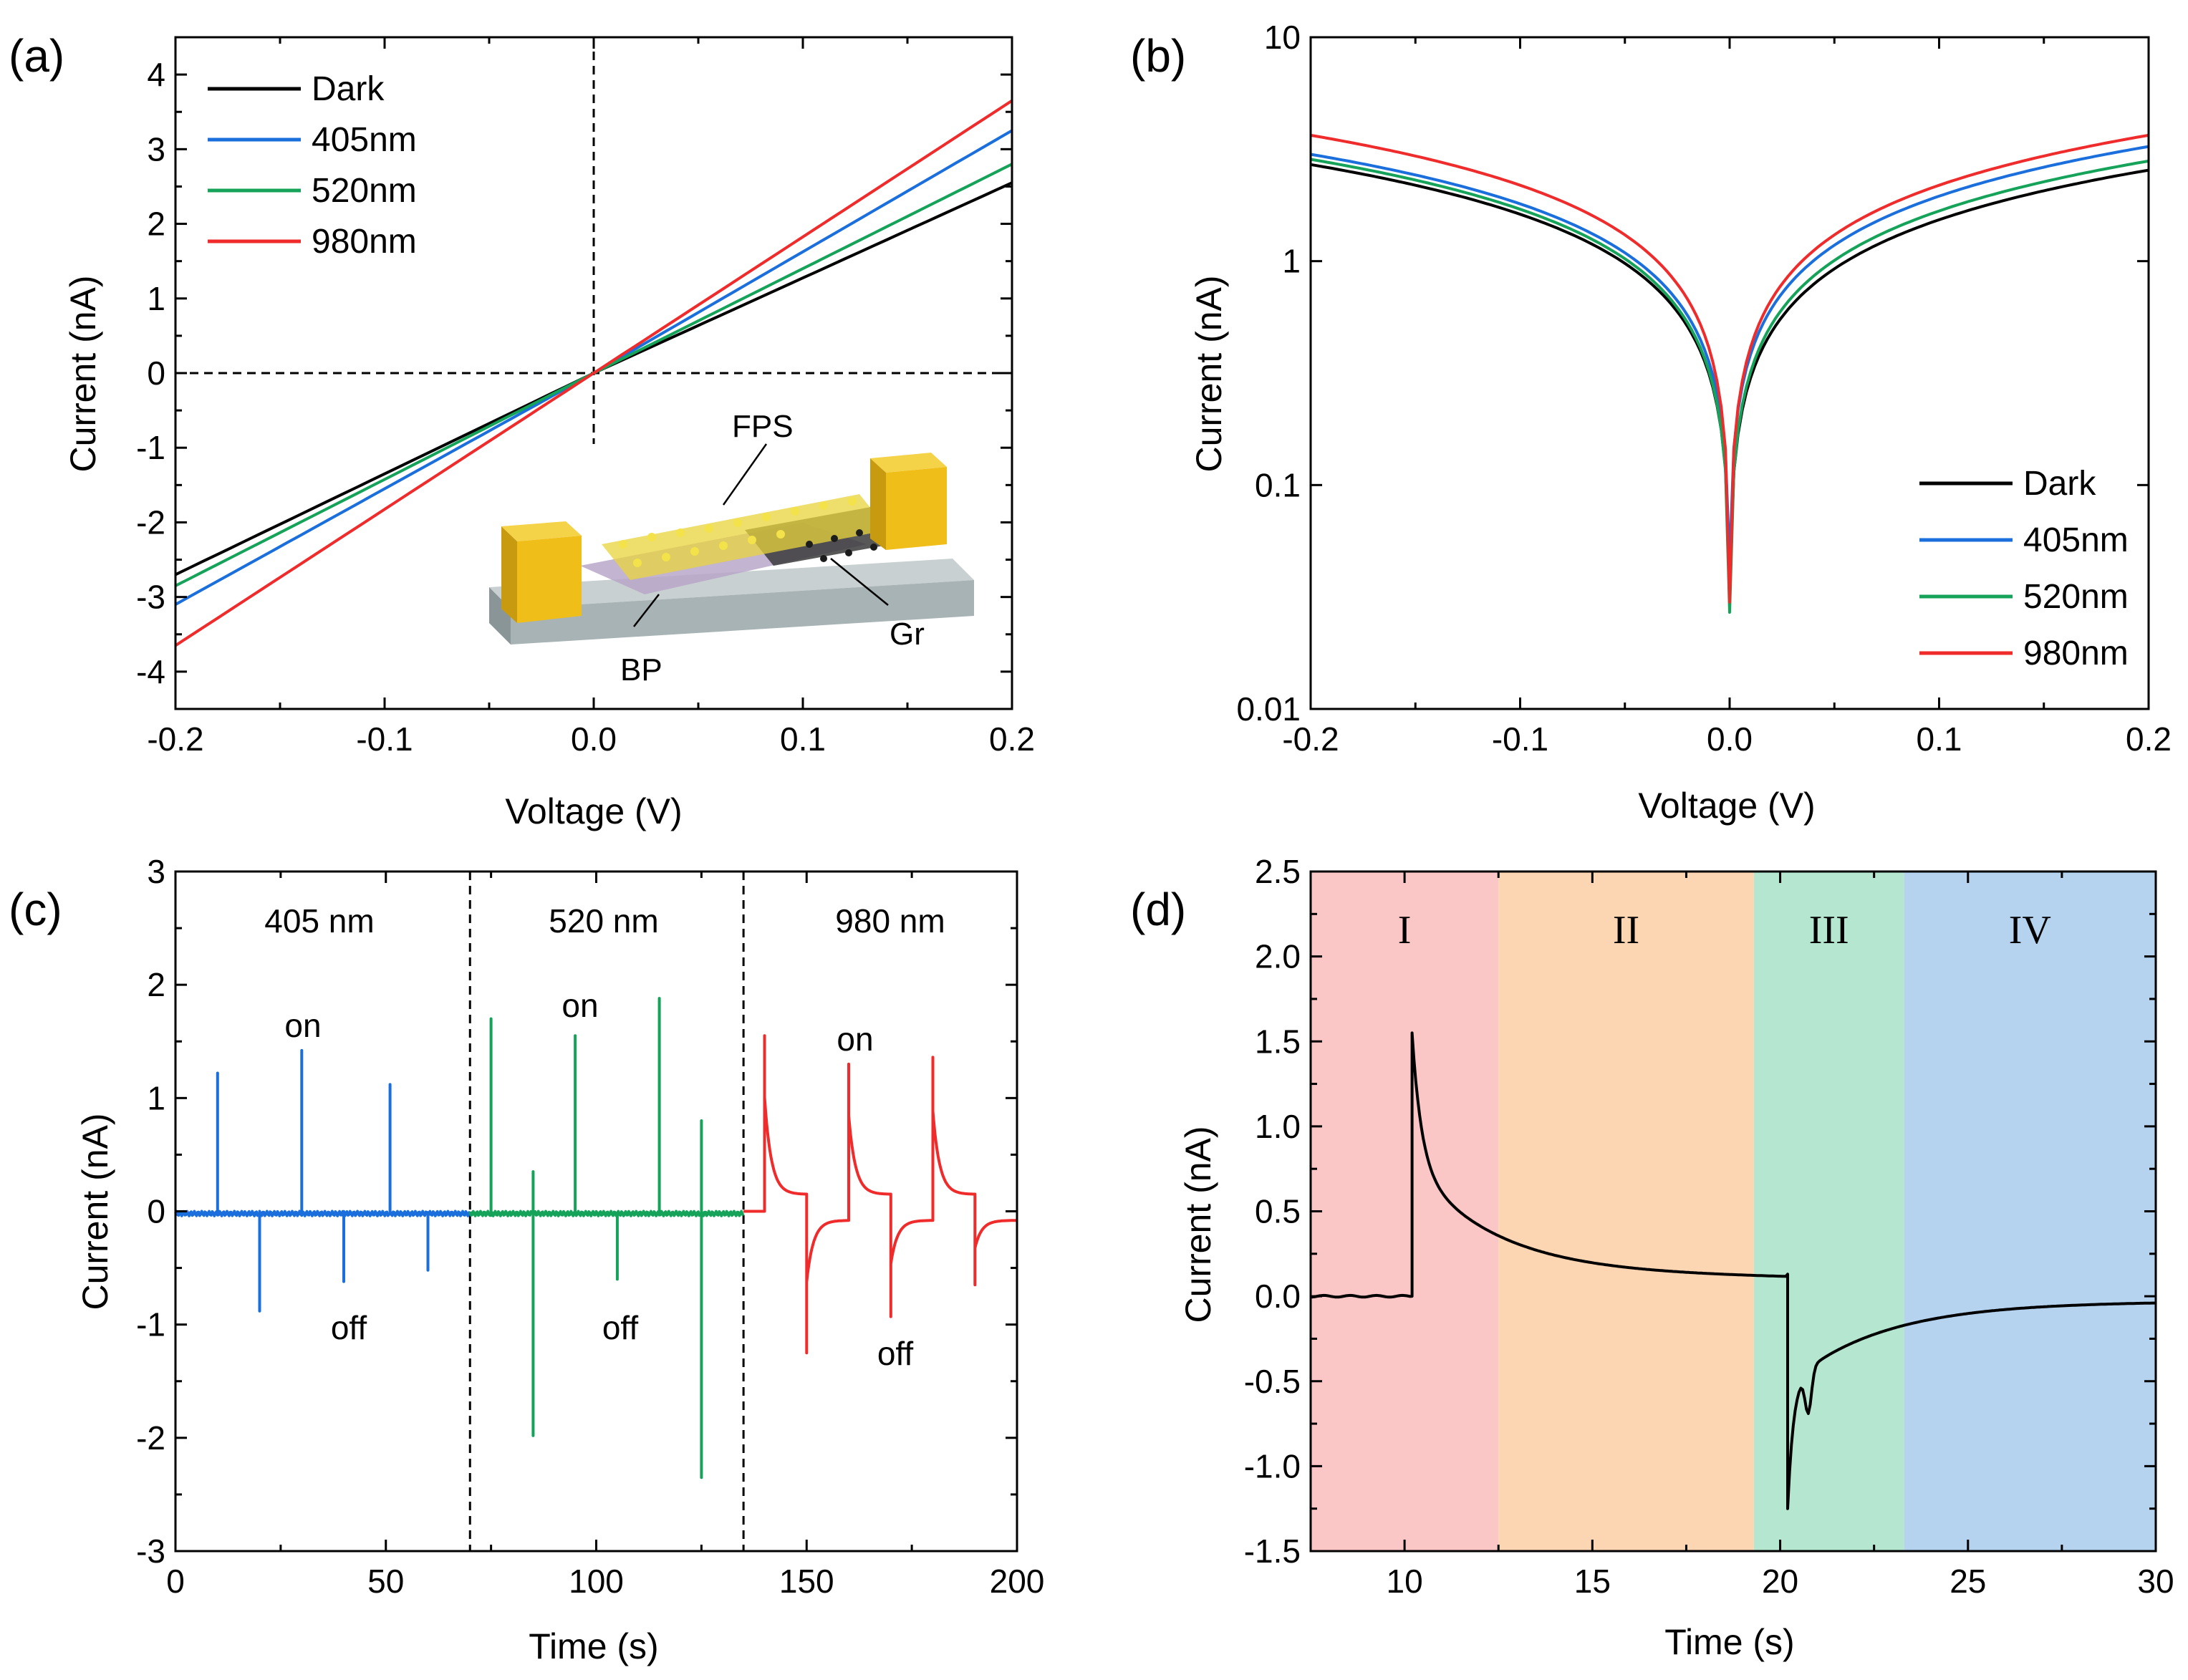  What do you see at coordinates (1592, 1581) in the screenshot?
I see `x-tick-label: 15` at bounding box center [1592, 1581].